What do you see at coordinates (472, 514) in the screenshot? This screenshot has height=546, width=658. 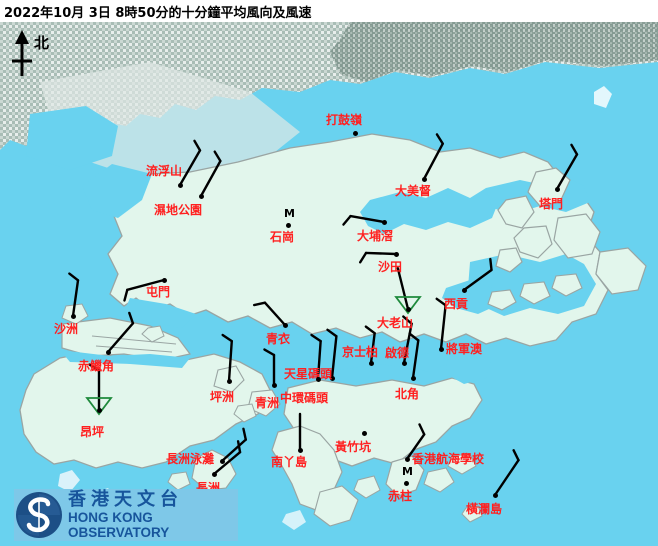 I see `po-toi-islet` at bounding box center [472, 514].